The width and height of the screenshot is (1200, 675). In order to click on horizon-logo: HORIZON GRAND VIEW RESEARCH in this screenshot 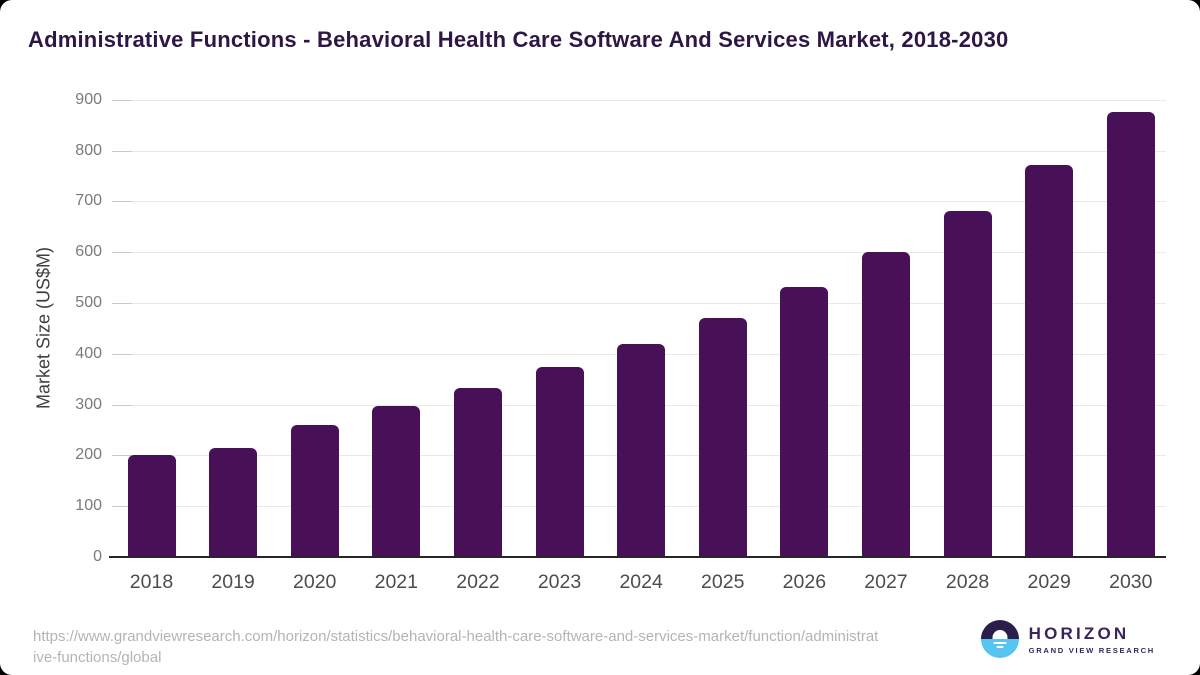, I will do `click(1067, 639)`.